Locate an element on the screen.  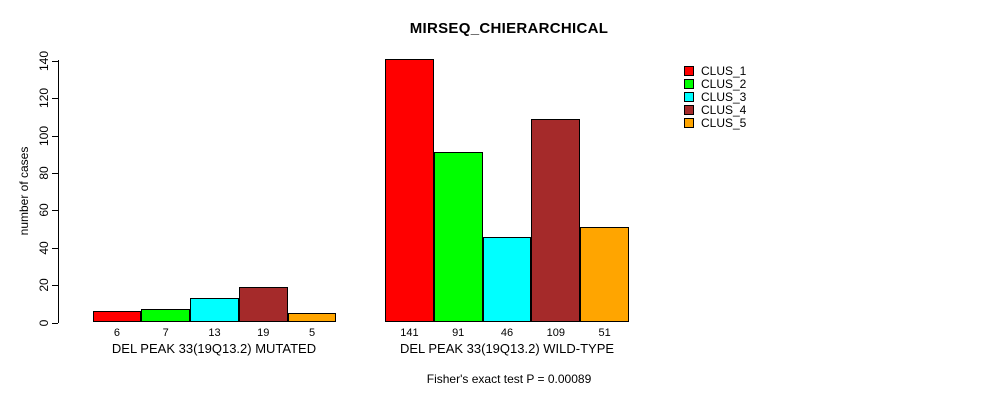
y-tick-label: 120 is located at coordinates (44, 98).